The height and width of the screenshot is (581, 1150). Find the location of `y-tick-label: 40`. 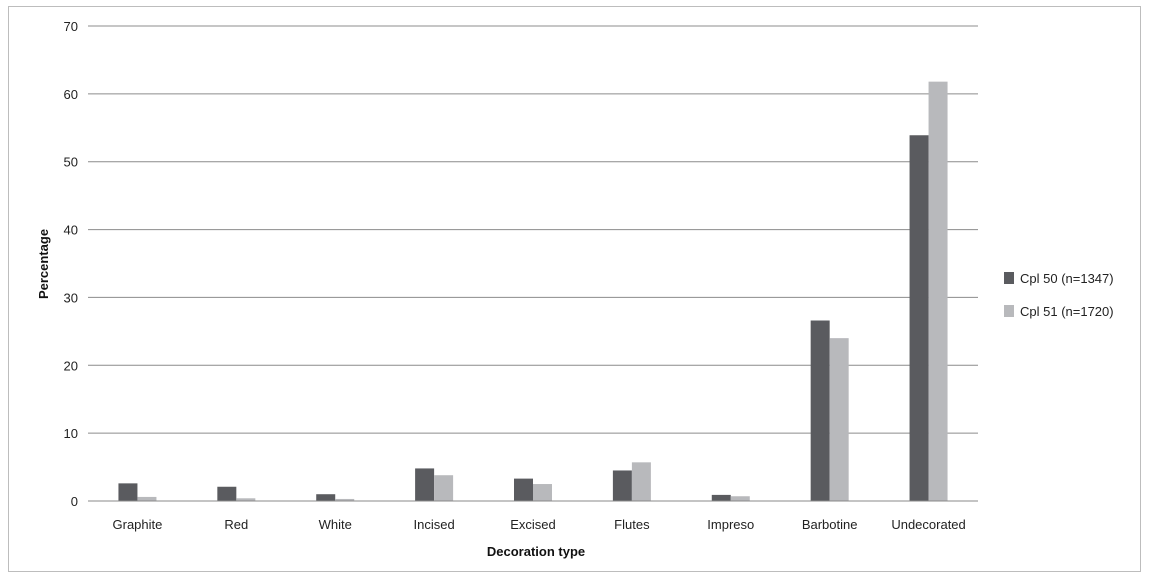

y-tick-label: 40 is located at coordinates (71, 230).